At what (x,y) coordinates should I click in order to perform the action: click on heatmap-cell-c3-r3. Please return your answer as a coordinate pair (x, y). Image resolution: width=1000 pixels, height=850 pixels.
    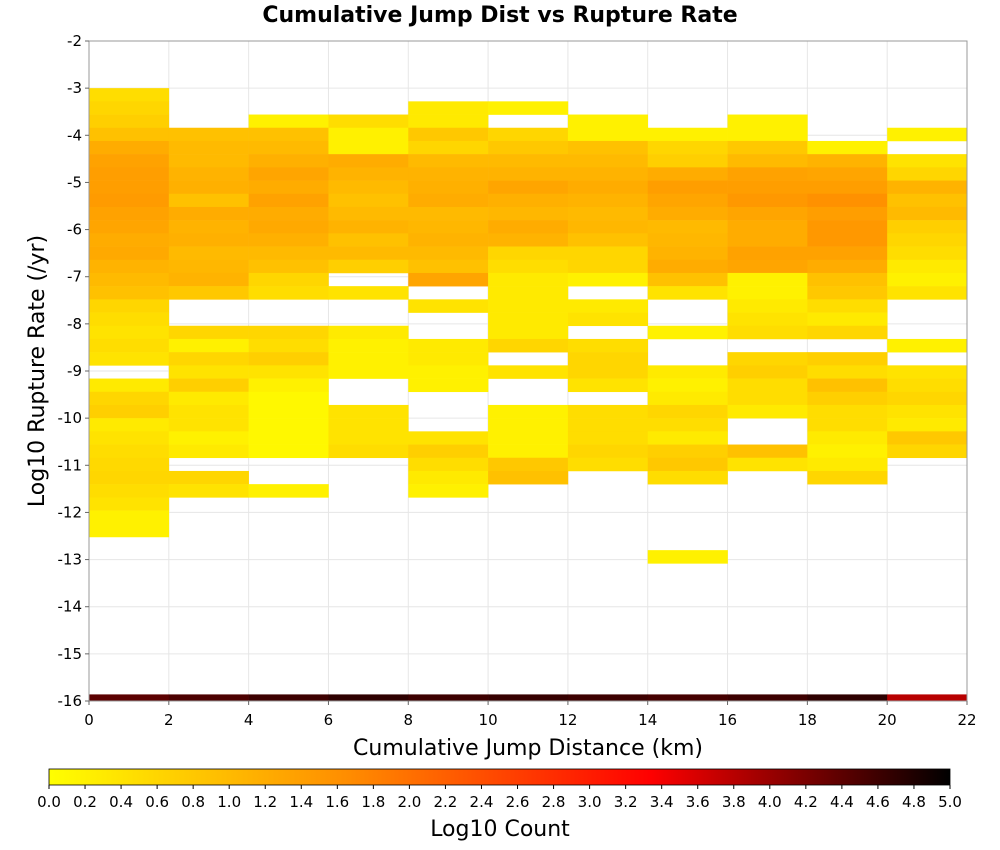
    Looking at the image, I should click on (368, 161).